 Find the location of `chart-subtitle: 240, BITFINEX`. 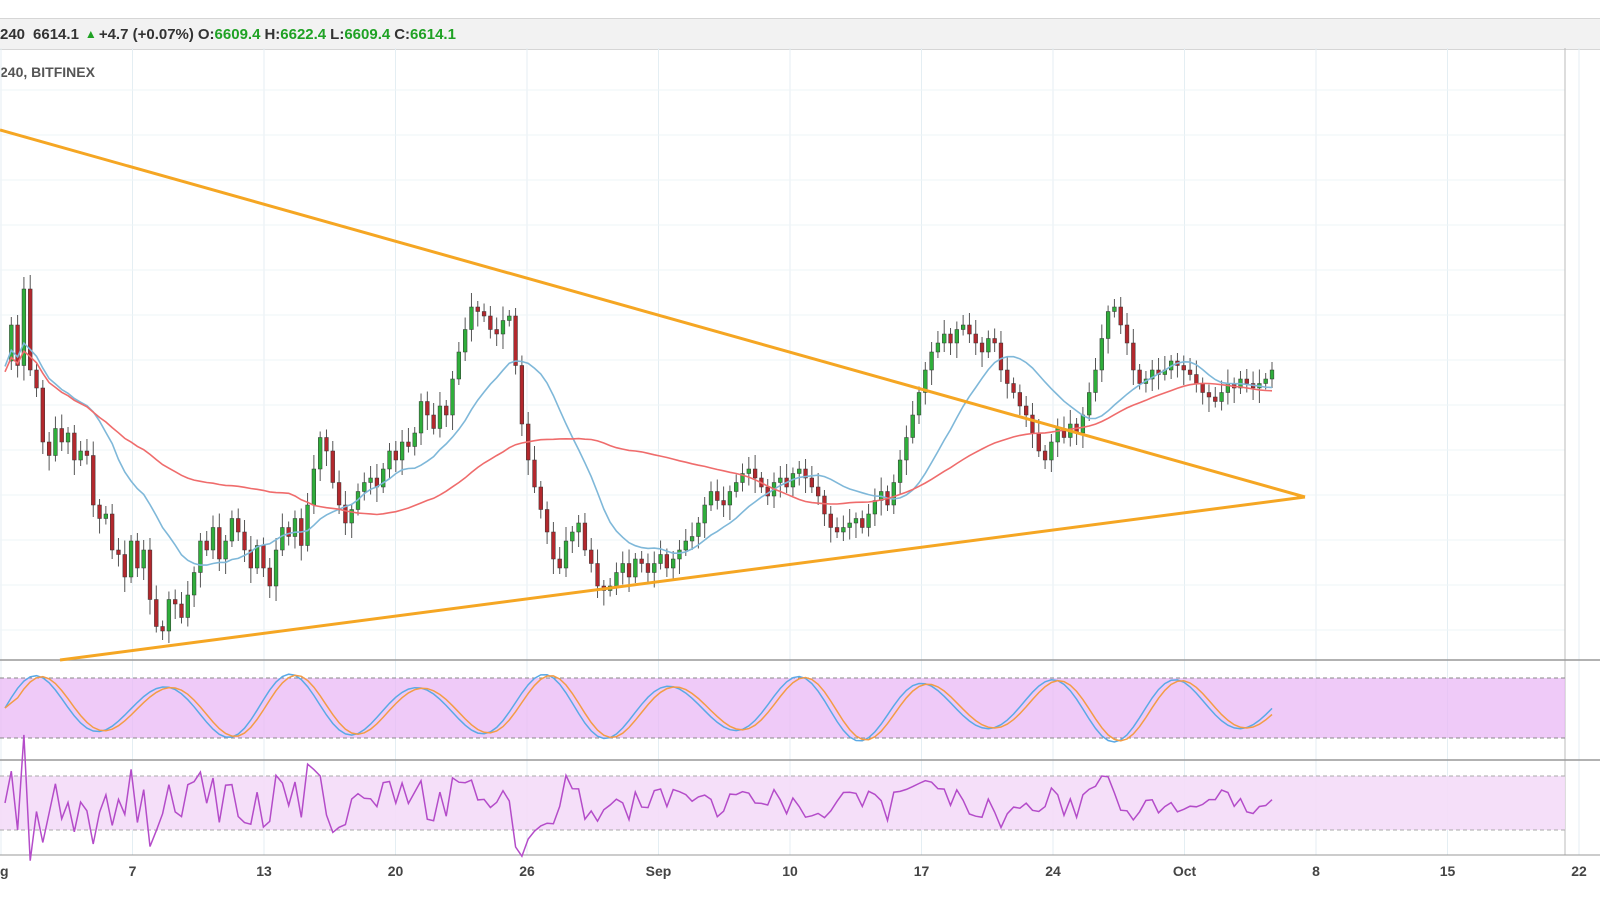

chart-subtitle: 240, BITFINEX is located at coordinates (47, 72).